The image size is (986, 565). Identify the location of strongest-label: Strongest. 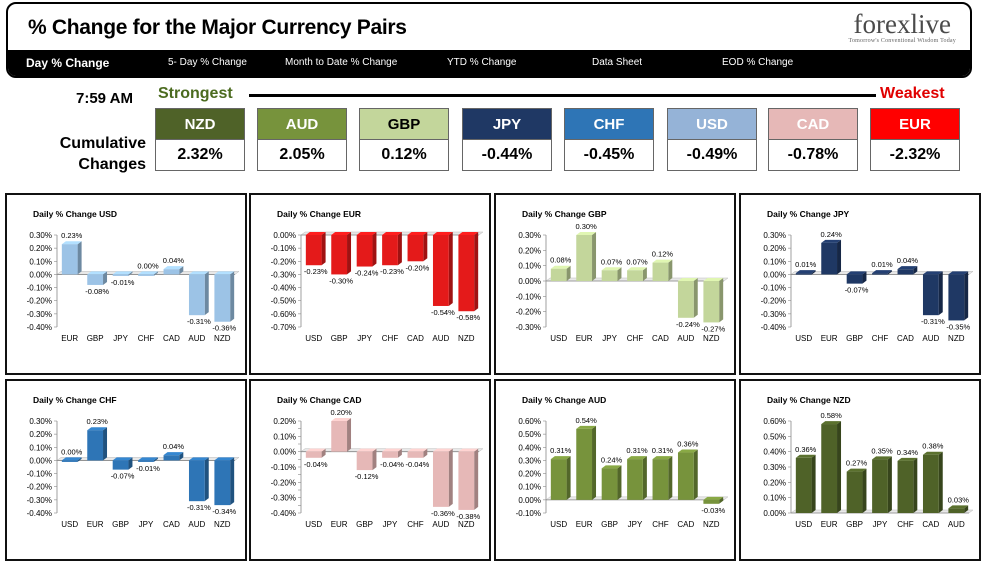
(195, 93).